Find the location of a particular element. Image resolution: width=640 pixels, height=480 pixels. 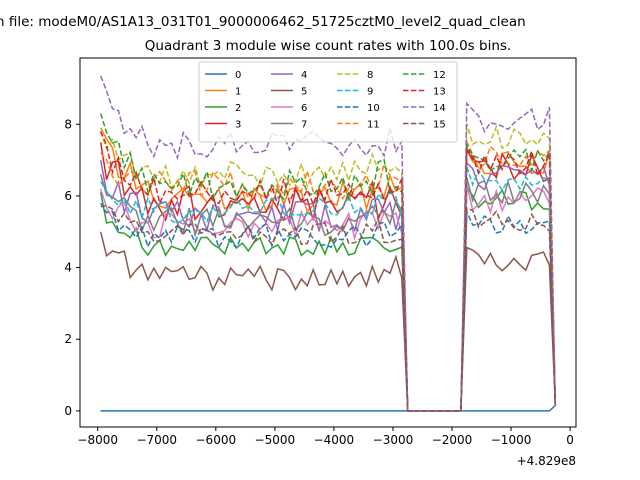

legend-label-2: 2 is located at coordinates (238, 108).